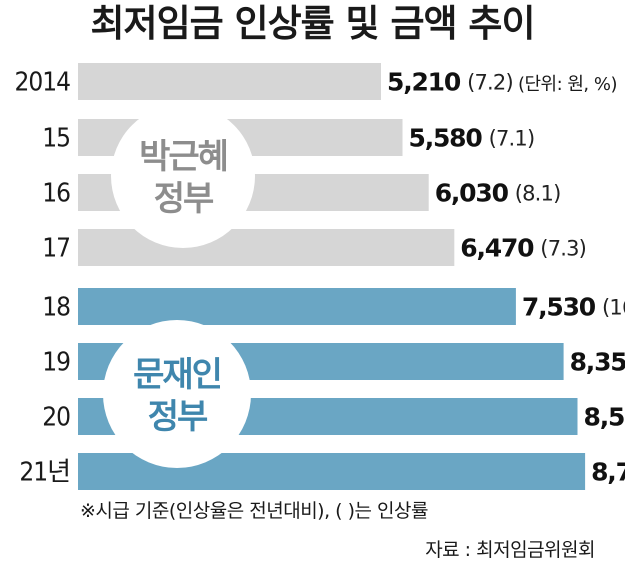 This screenshot has height=566, width=625. I want to click on category-label-6: 20, so click(56, 418).